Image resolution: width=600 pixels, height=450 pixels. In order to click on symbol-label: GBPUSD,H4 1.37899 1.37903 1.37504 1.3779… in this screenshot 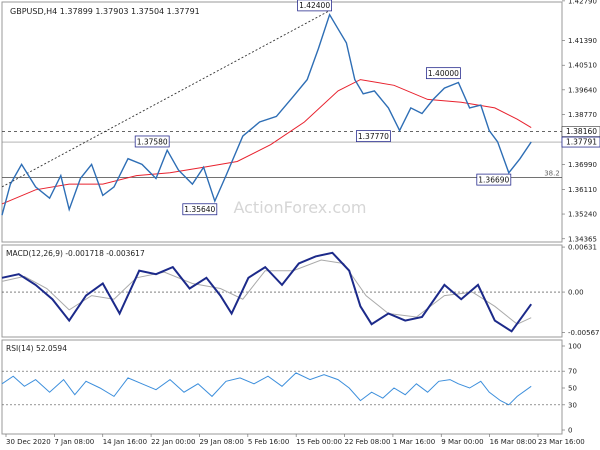, I will do `click(105, 11)`.